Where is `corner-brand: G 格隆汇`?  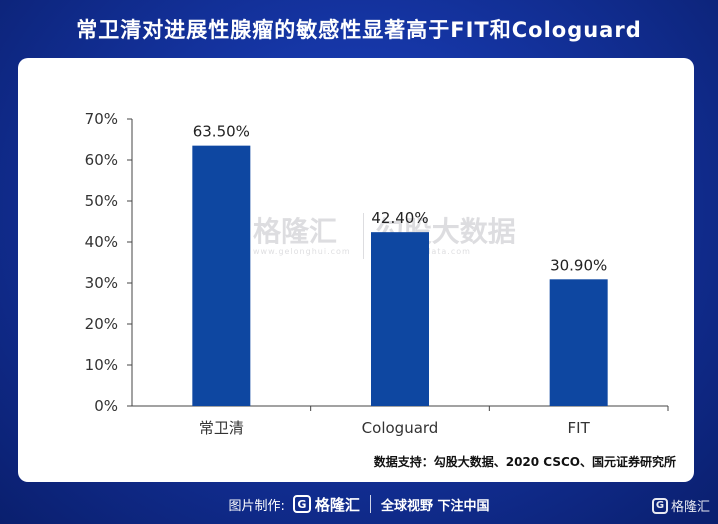 corner-brand: G 格隆汇 is located at coordinates (680, 505).